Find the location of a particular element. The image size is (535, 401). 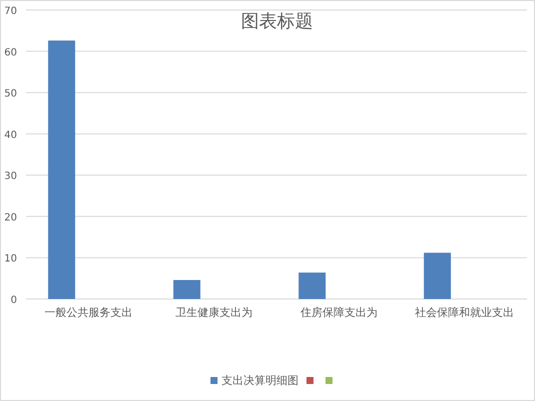

legend: 支出决算明细图 is located at coordinates (271, 380).